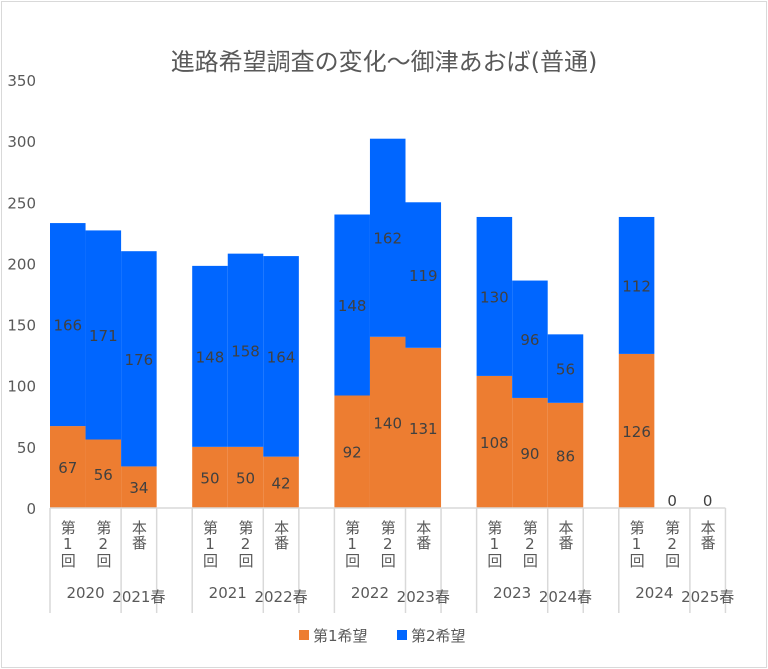 This screenshot has width=768, height=669. I want to click on data-label: 112, so click(636, 286).